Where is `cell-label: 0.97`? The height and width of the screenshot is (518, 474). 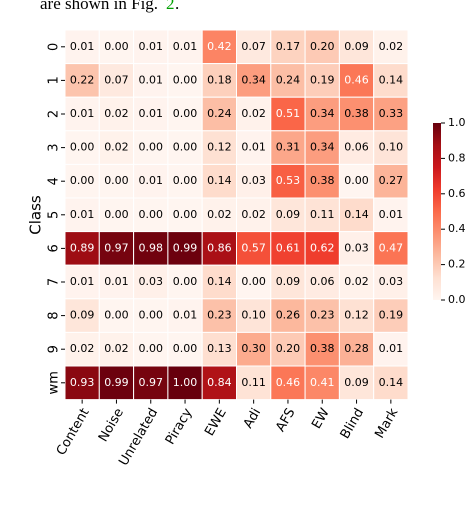
cell-label: 0.97 is located at coordinates (151, 382).